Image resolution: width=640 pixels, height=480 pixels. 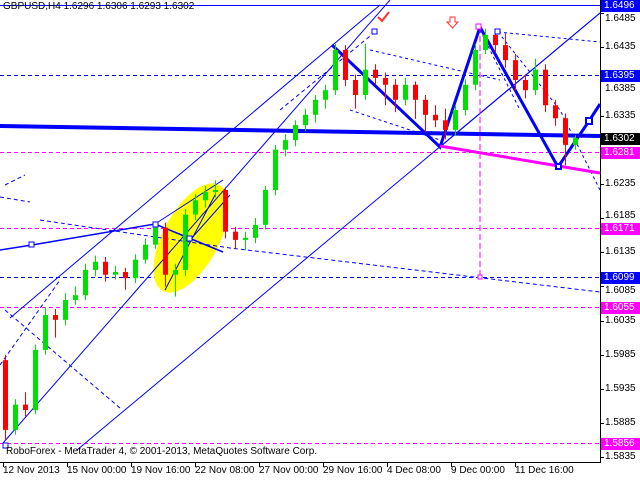 What do you see at coordinates (620, 18) in the screenshot?
I see `y-tick-label: 1.6485` at bounding box center [620, 18].